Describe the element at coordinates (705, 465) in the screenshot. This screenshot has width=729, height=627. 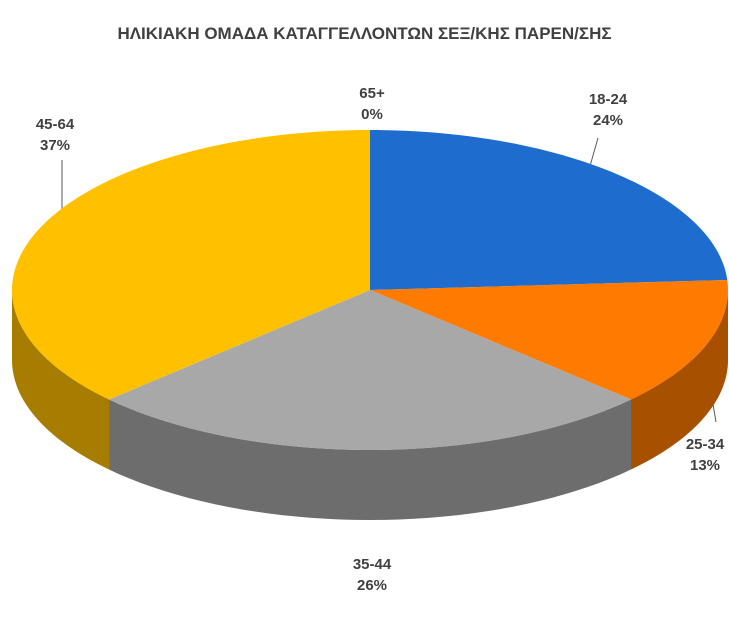
I see `data-label-value: 13%` at that location.